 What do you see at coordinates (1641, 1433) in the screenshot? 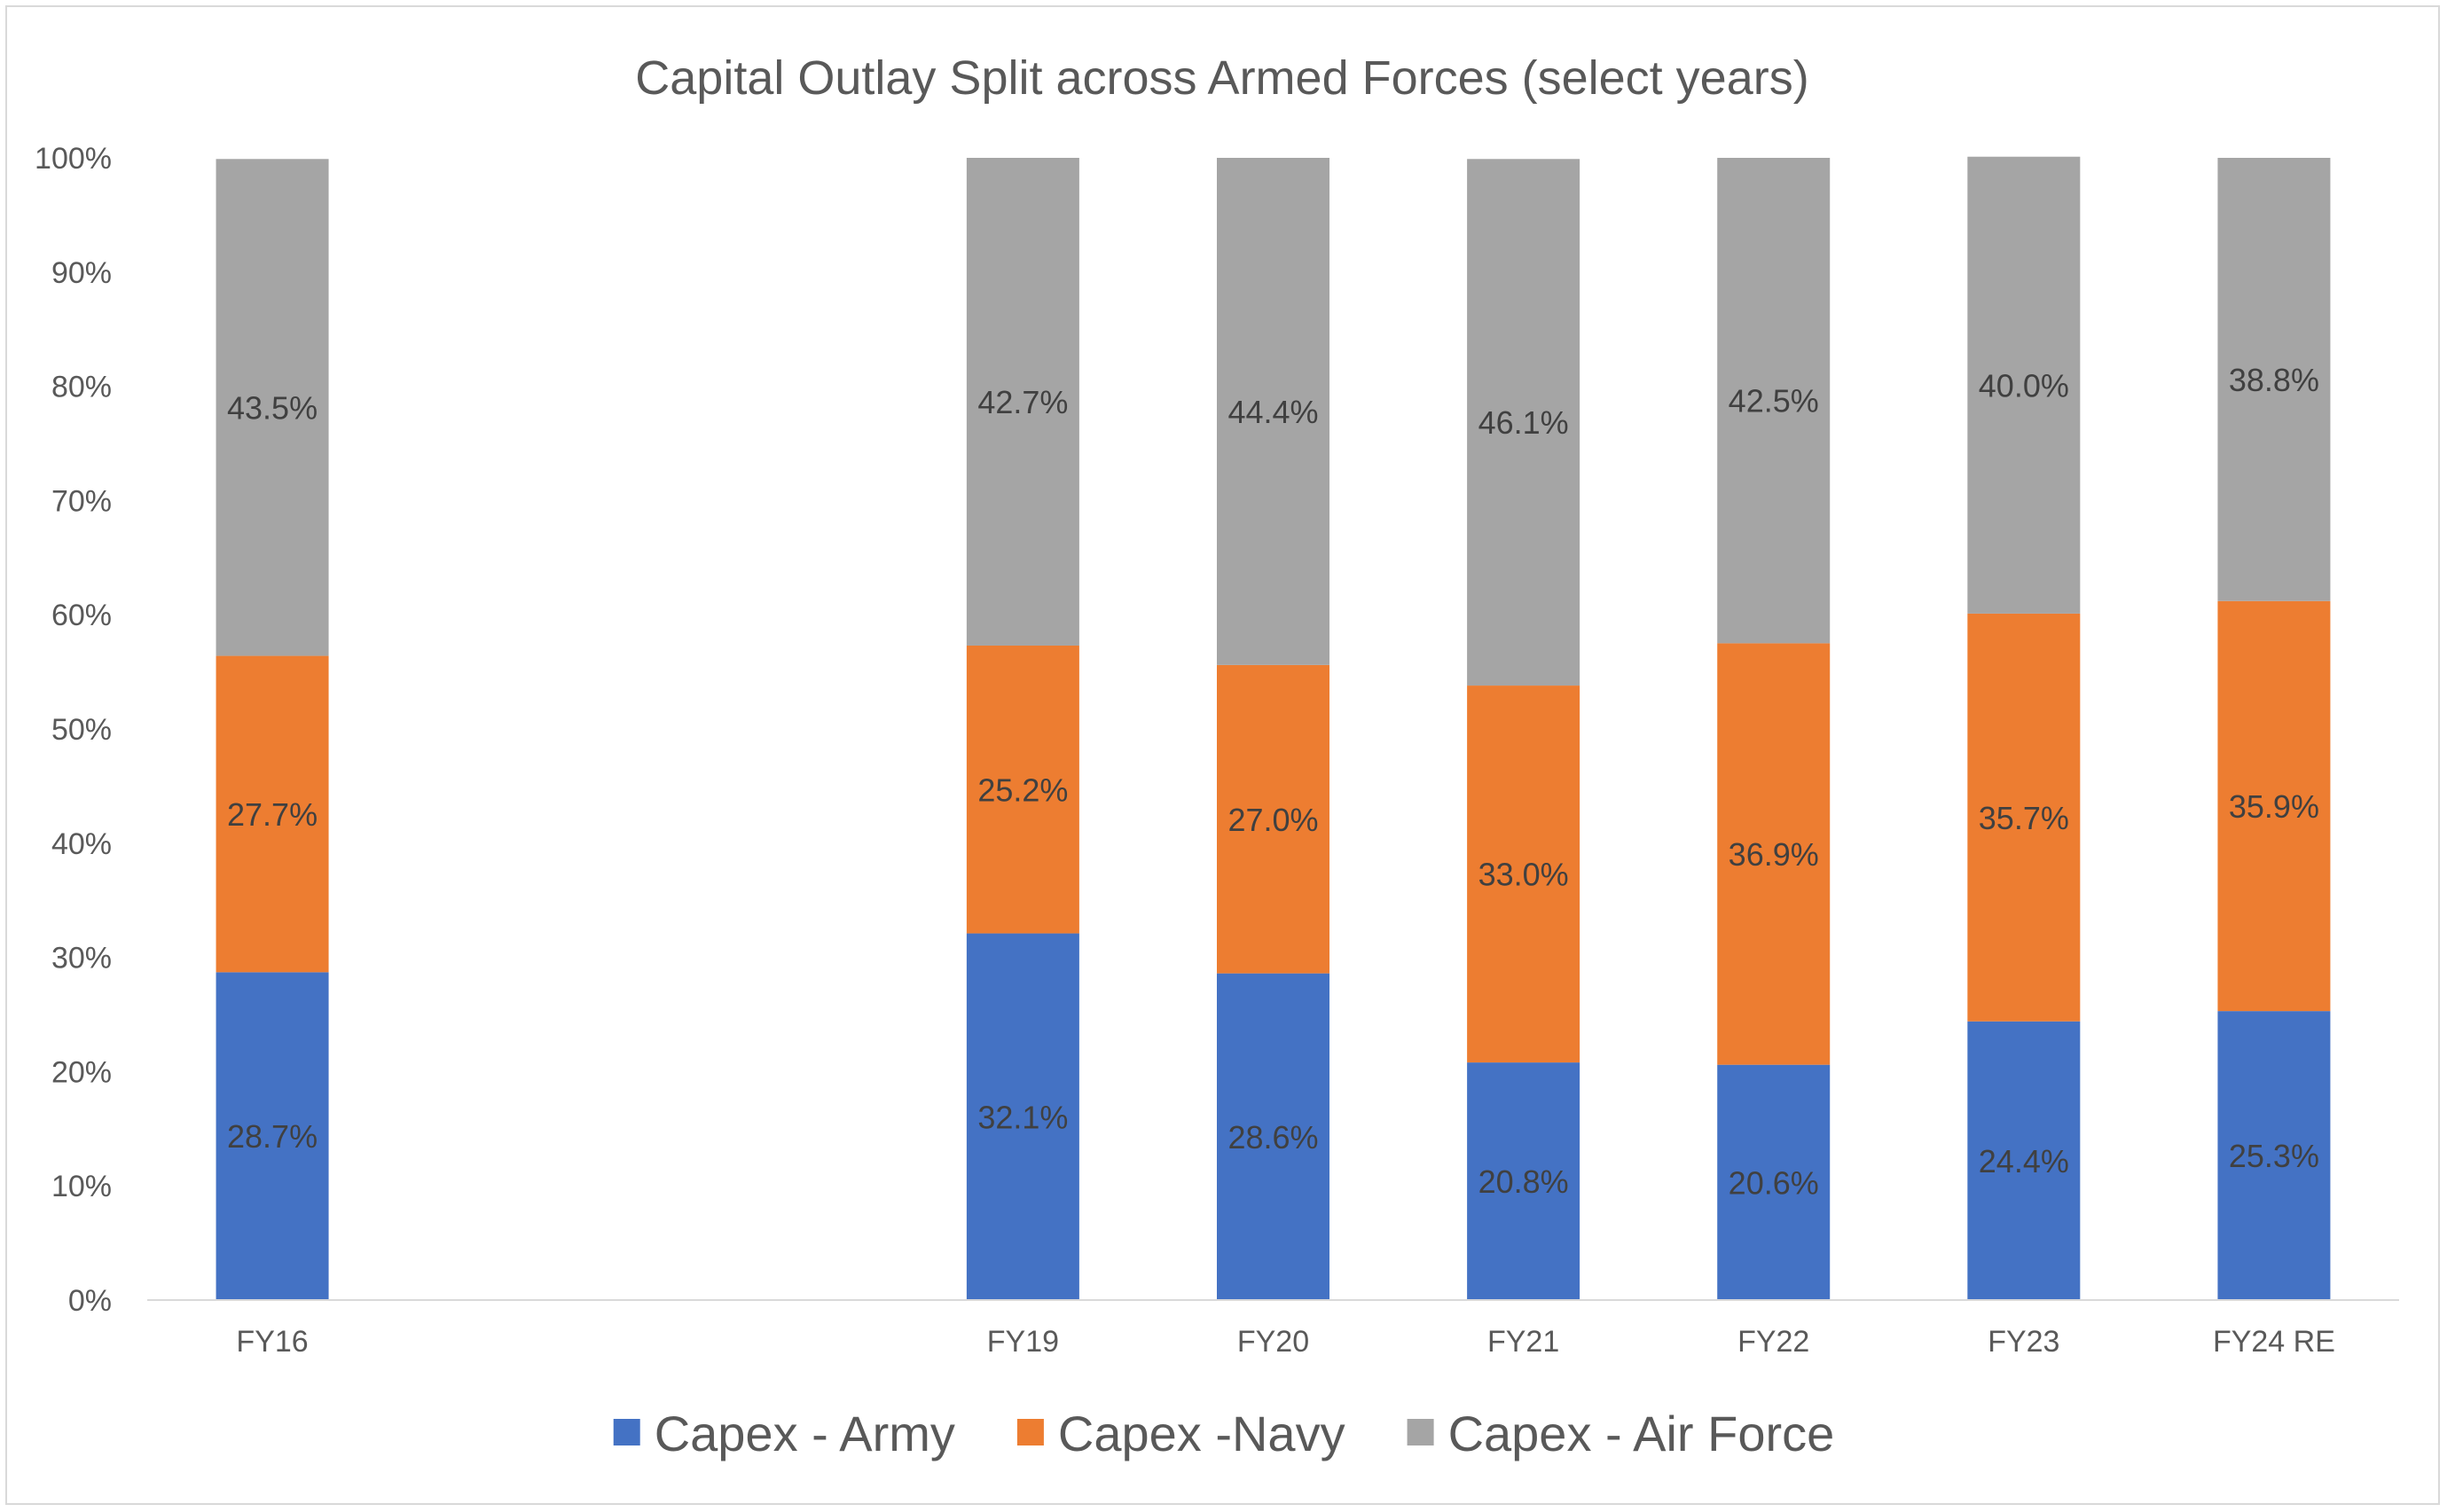
I see `legend-label: Capex - Air Force` at bounding box center [1641, 1433].